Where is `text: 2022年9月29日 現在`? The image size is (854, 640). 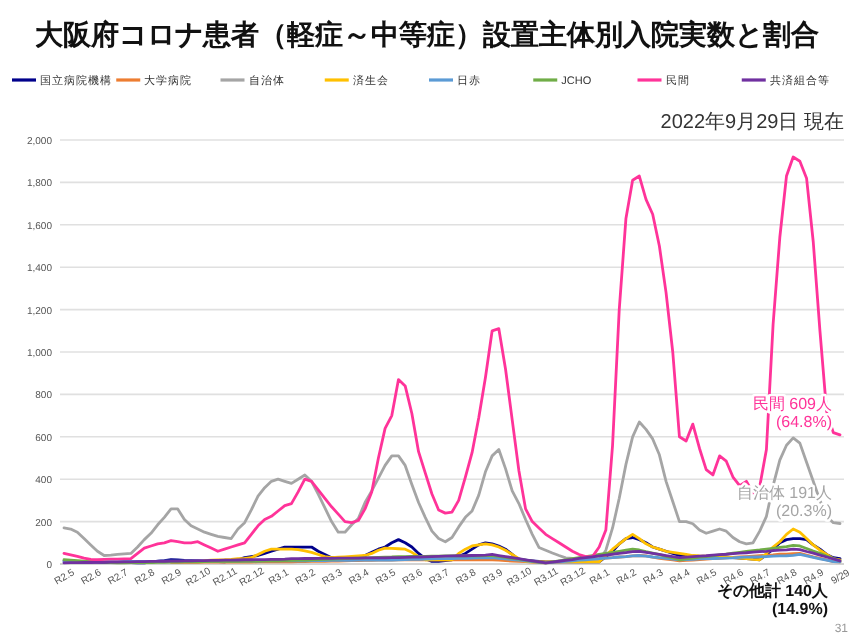 text: 2022年9月29日 現在 is located at coordinates (752, 122).